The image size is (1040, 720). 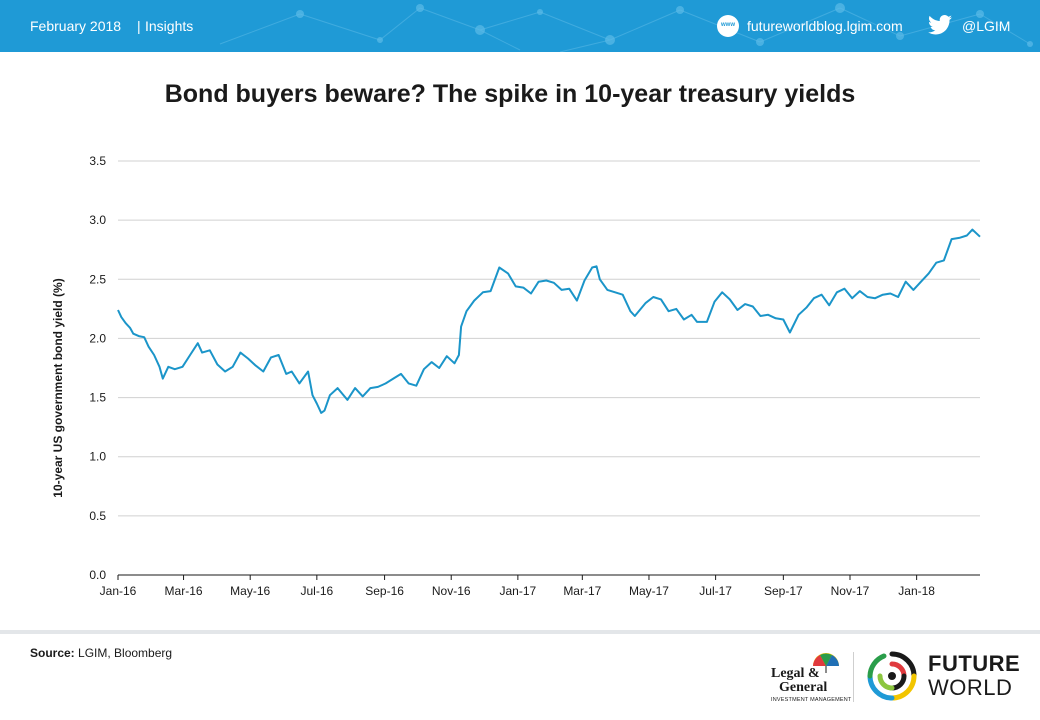 I want to click on header-section-link: Insights, so click(x=169, y=26).